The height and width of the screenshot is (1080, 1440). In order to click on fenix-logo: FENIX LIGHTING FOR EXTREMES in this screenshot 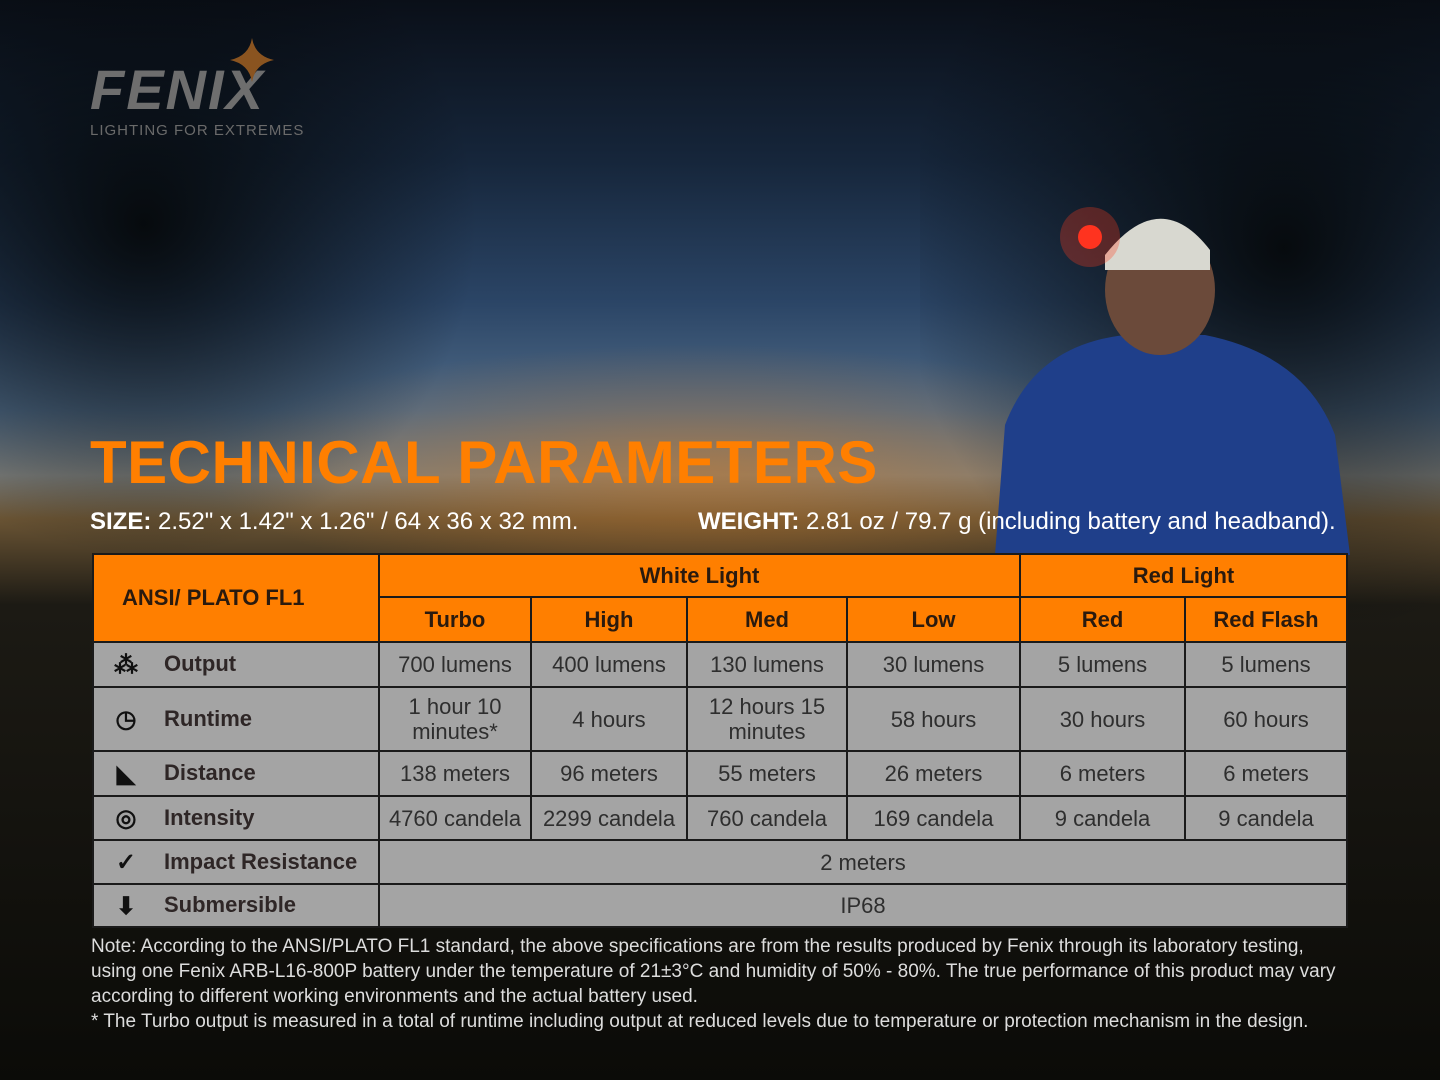, I will do `click(197, 88)`.